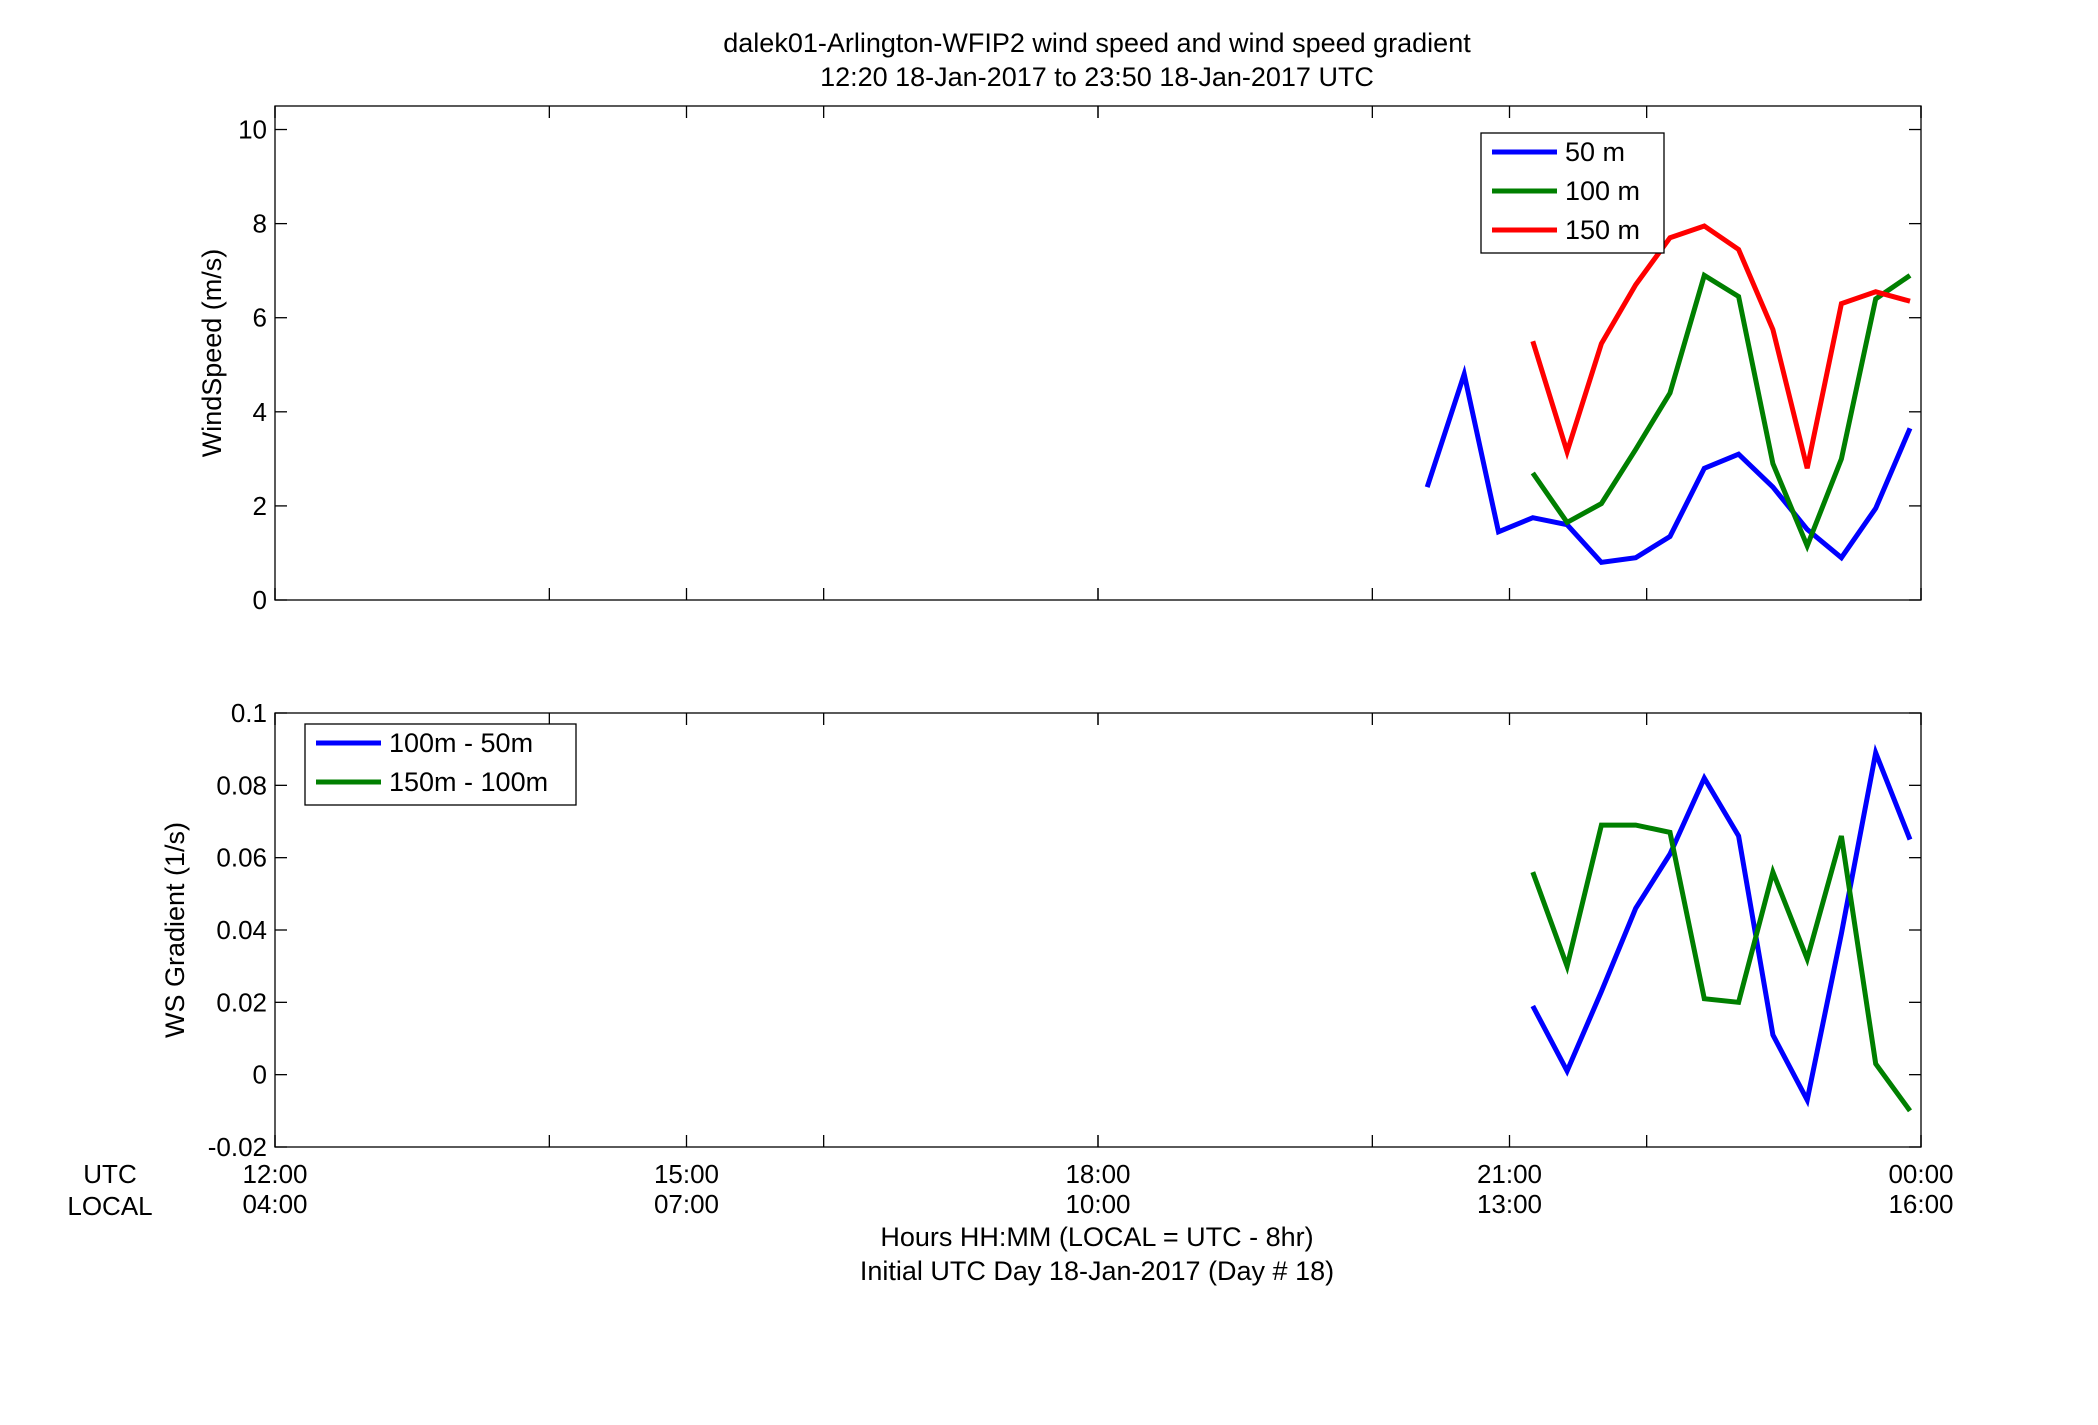 This screenshot has width=2098, height=1425. What do you see at coordinates (686, 1174) in the screenshot?
I see `utc-tick-label: 15:00` at bounding box center [686, 1174].